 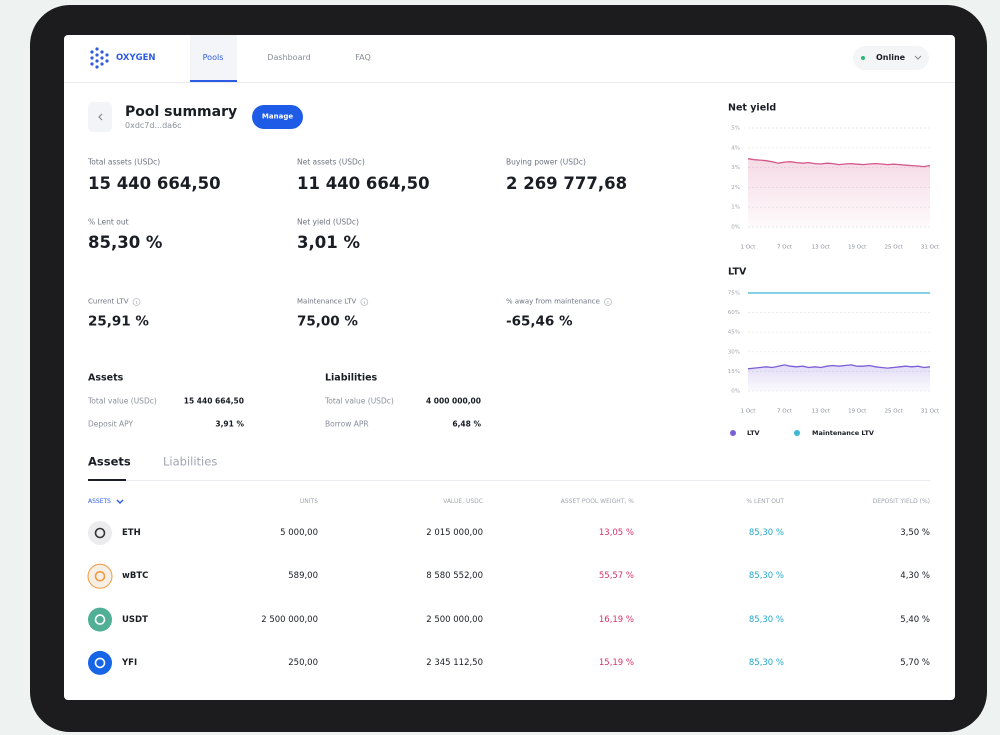 I want to click on status-chevron, so click(x=918, y=57).